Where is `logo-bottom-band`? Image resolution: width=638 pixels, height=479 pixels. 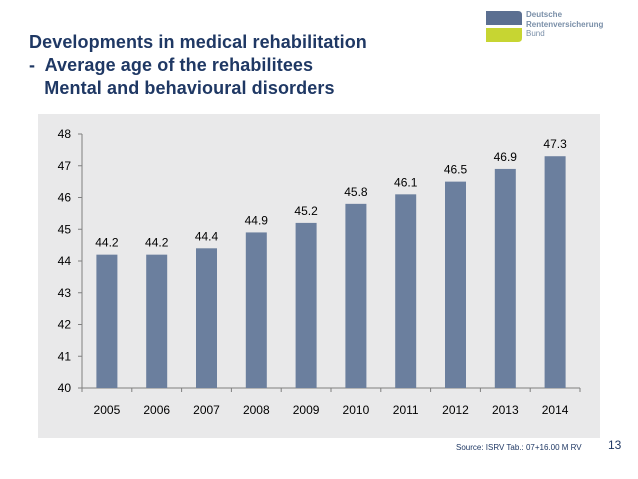
logo-bottom-band is located at coordinates (504, 35).